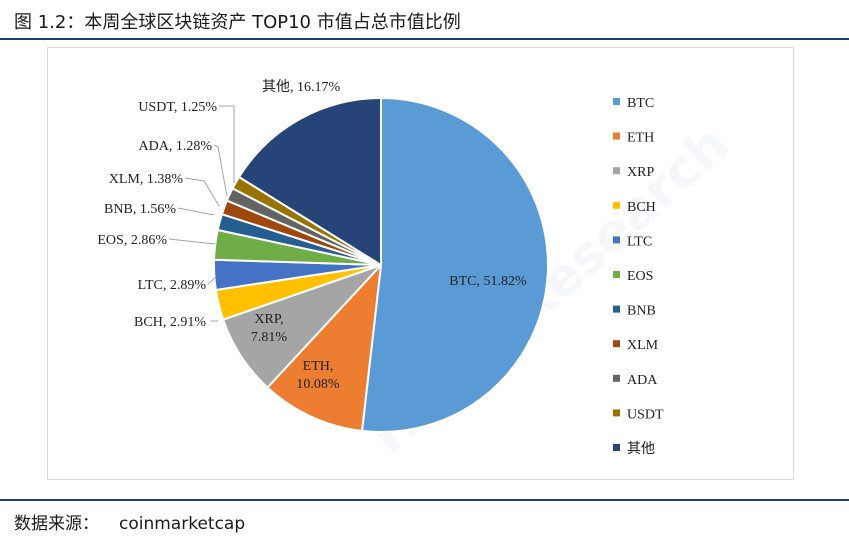  I want to click on legend-swatch-bnb, so click(616, 309).